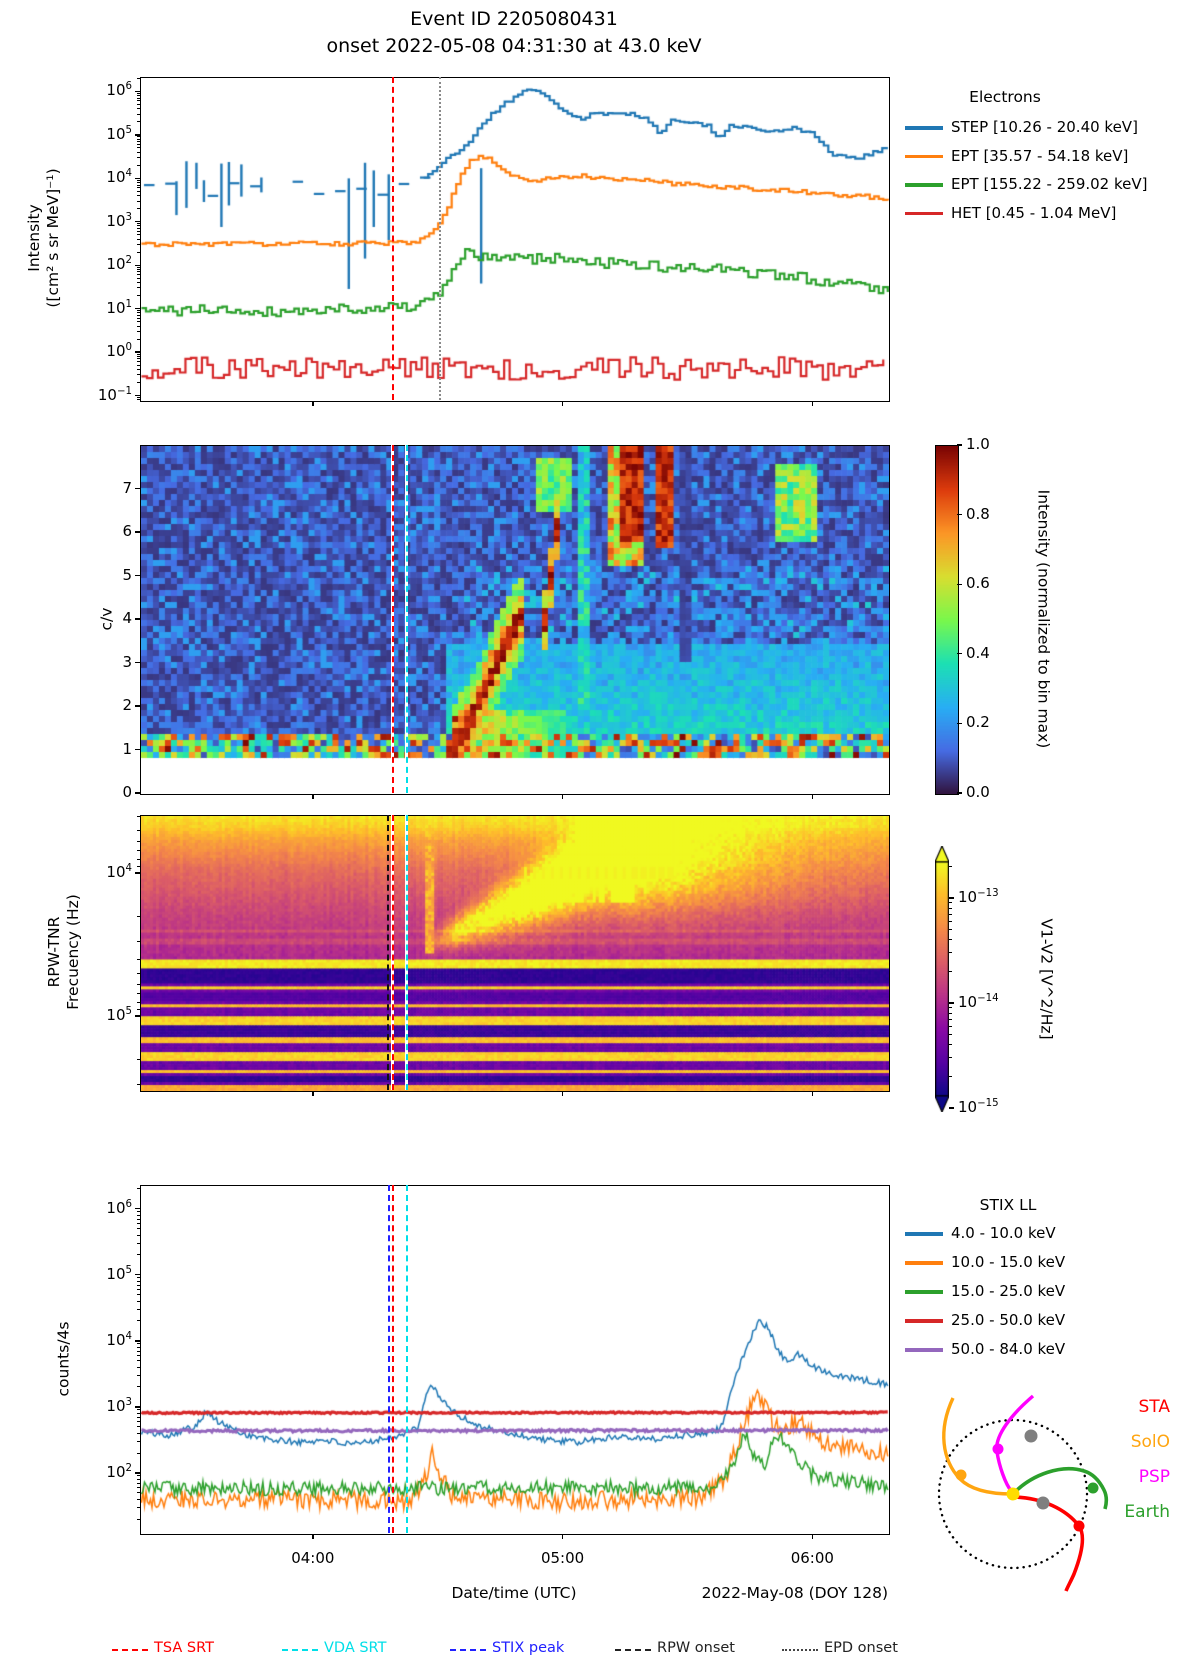  What do you see at coordinates (392, 619) in the screenshot?
I see `event-line-tsa-srt` at bounding box center [392, 619].